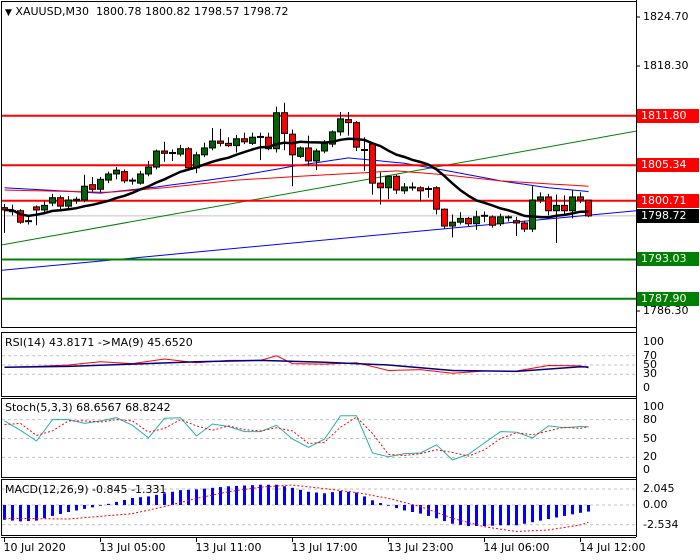 Image resolution: width=700 pixels, height=560 pixels. Describe the element at coordinates (8, 13) in the screenshot. I see `collapse-triangle-icon: ▼` at that location.